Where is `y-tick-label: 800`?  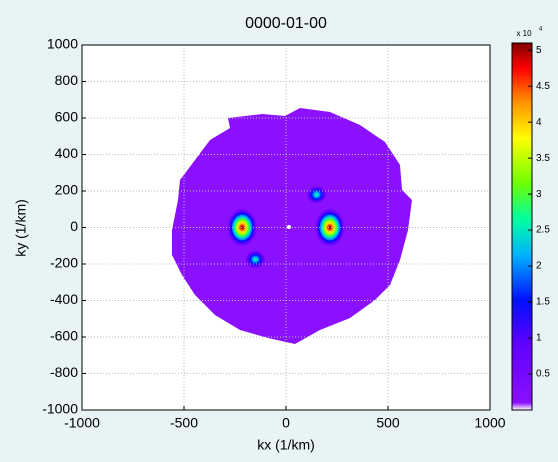 y-tick-label: 800 is located at coordinates (67, 80).